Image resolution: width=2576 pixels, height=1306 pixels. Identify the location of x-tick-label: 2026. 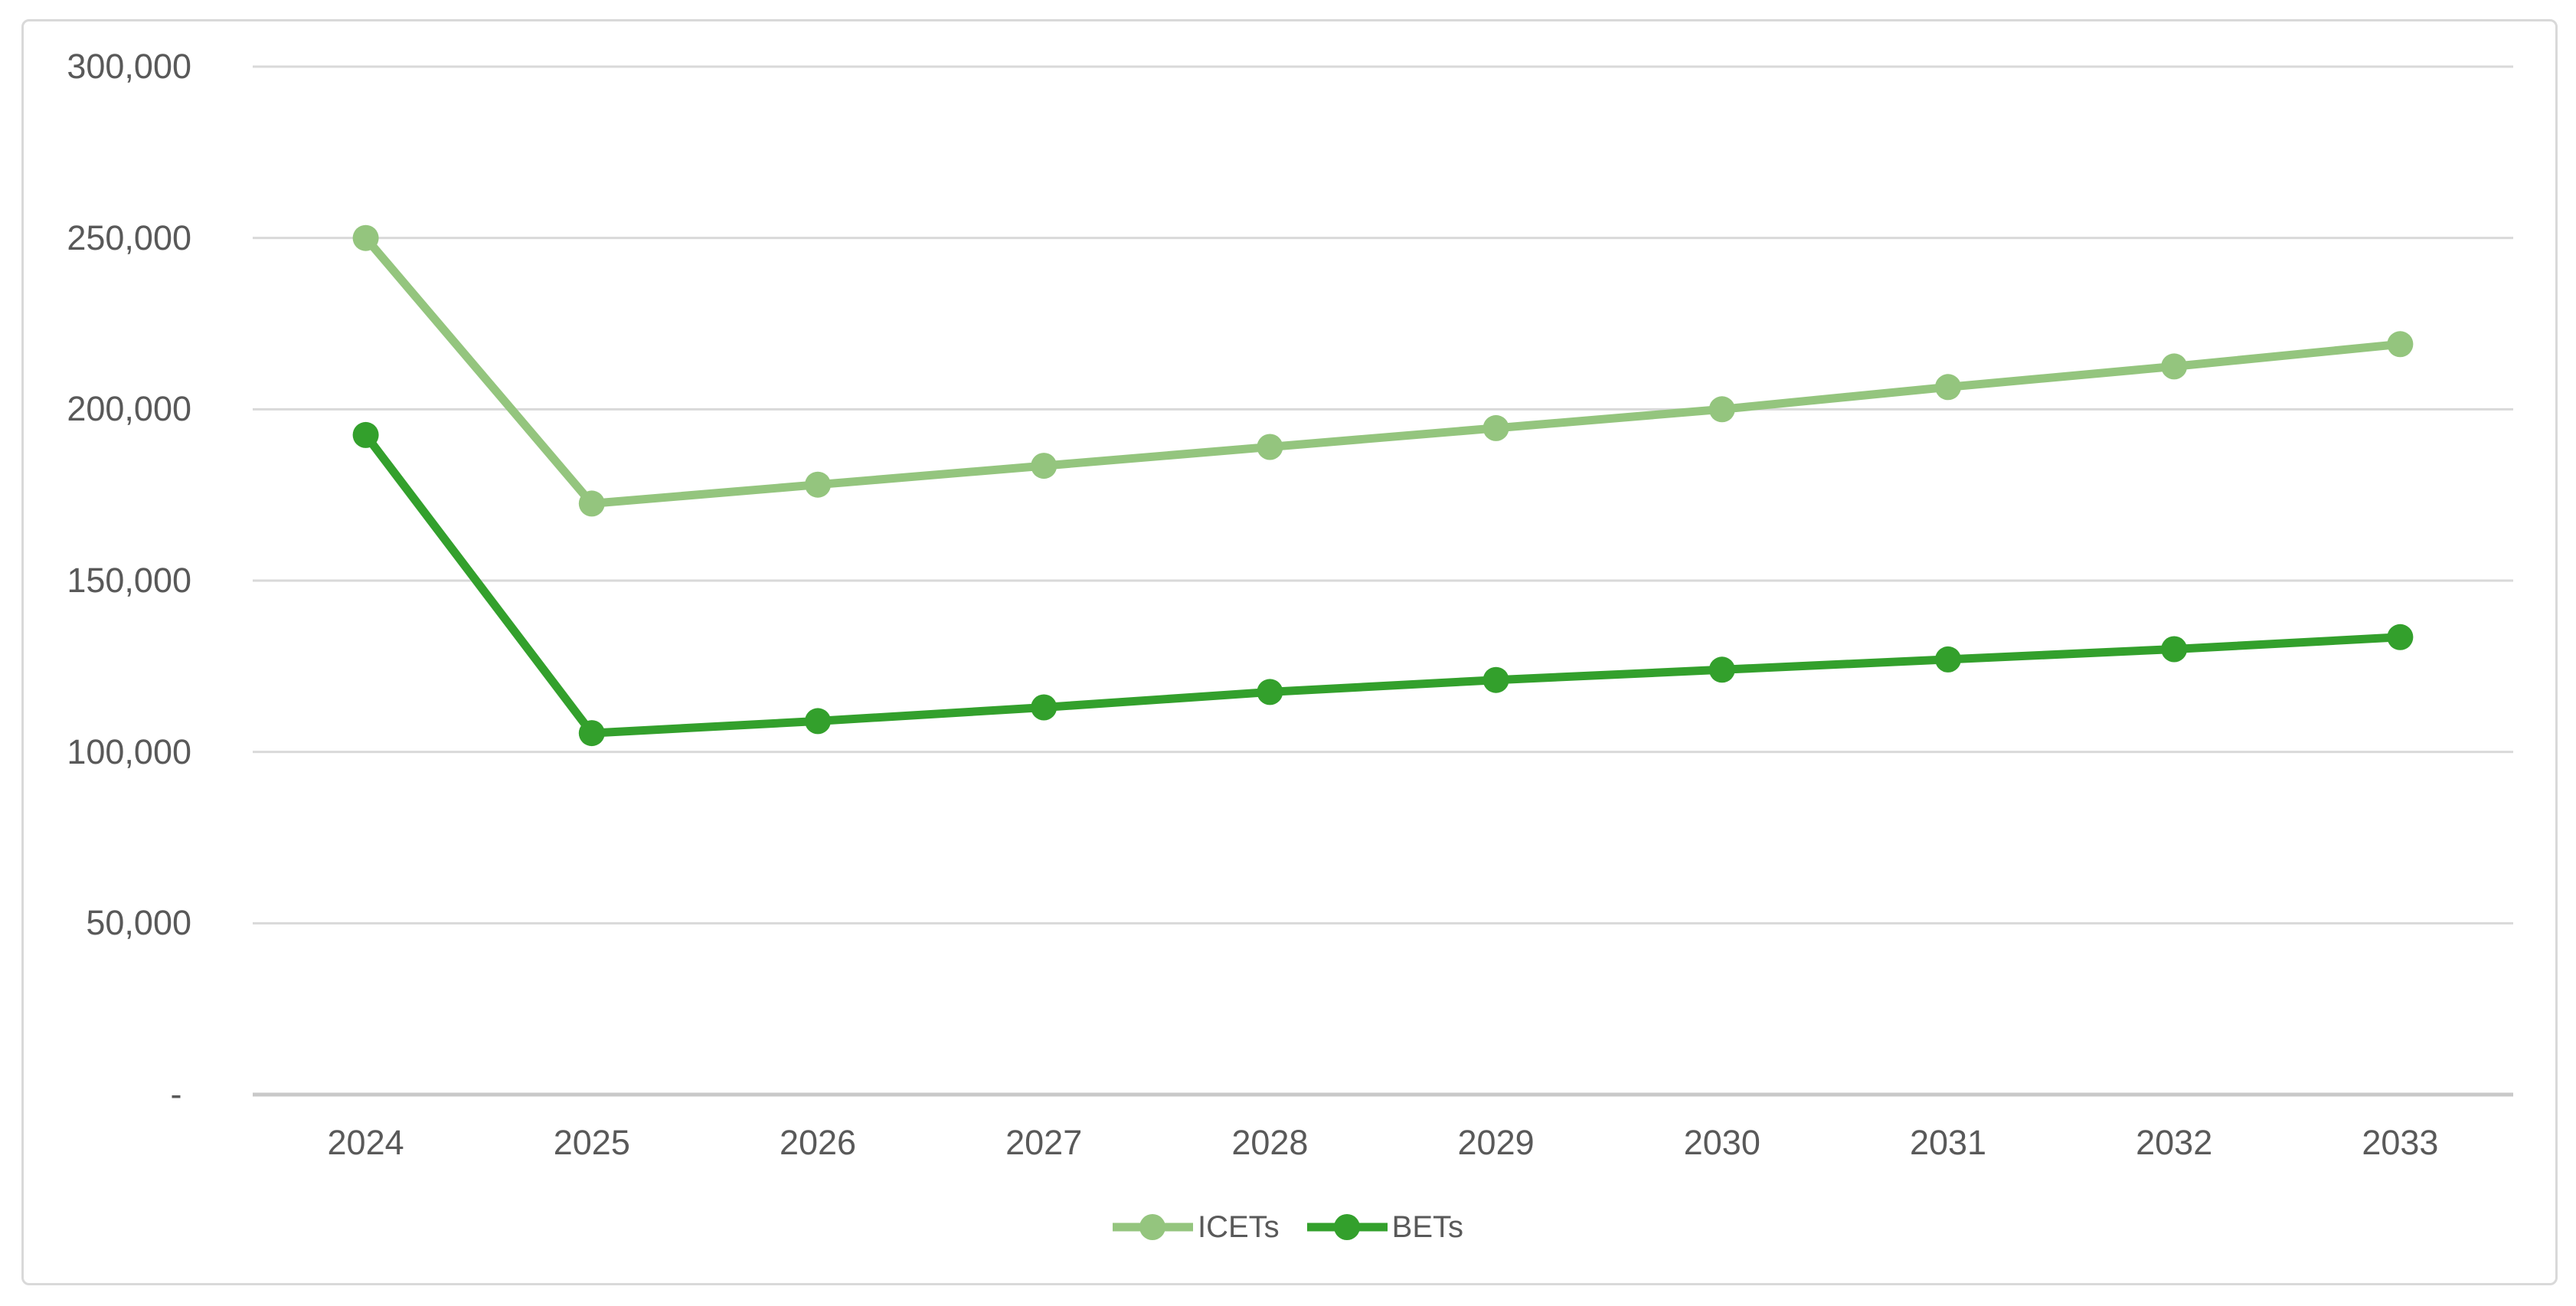
(818, 1142).